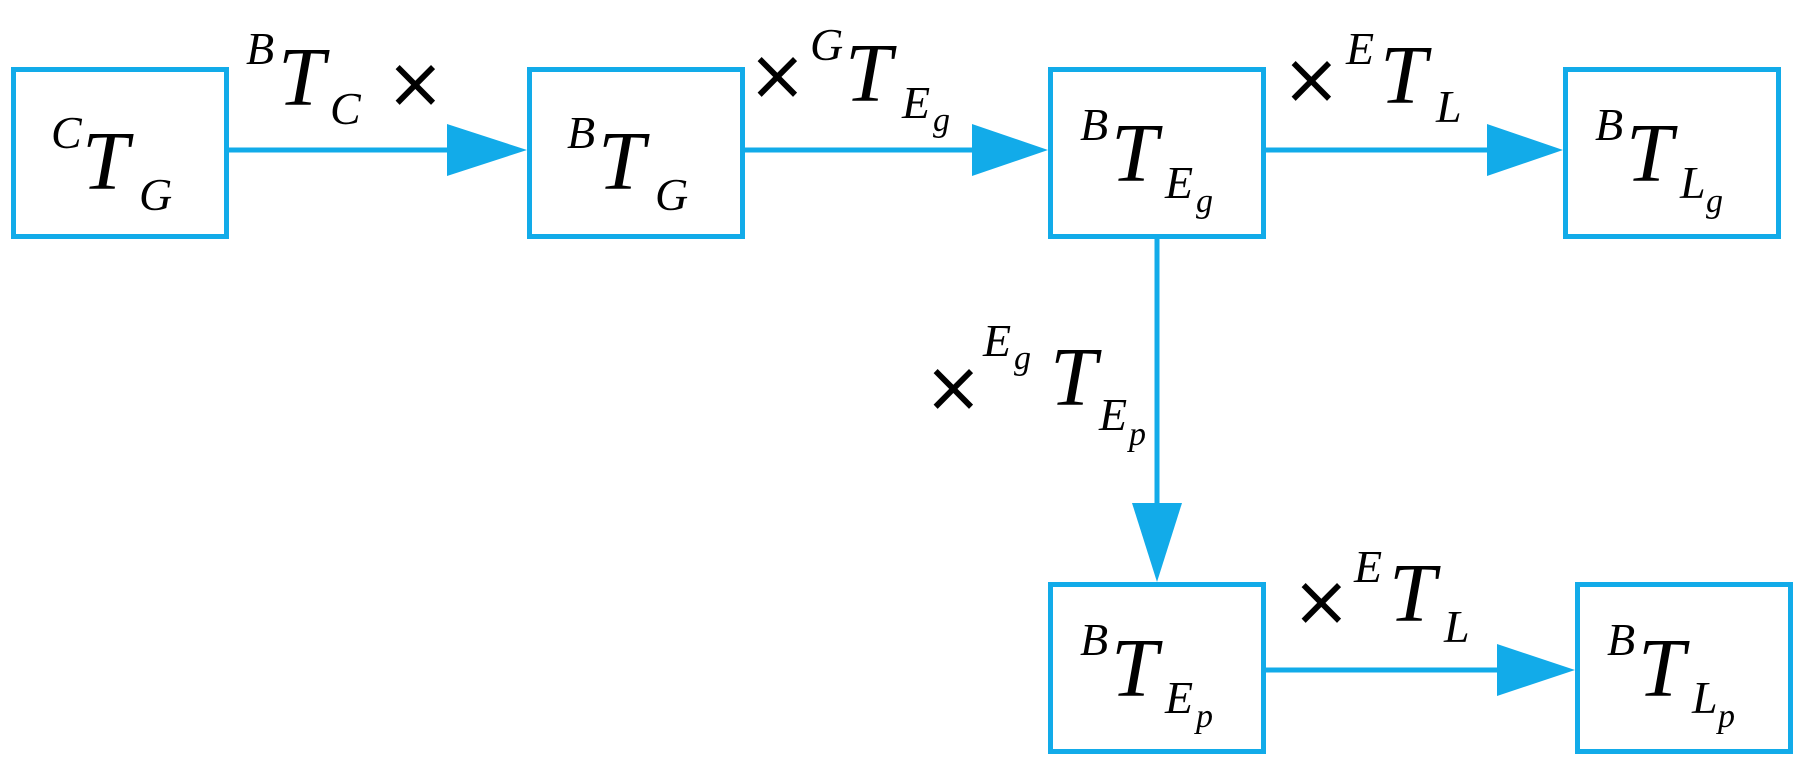 The width and height of the screenshot is (1805, 766). Describe the element at coordinates (868, 74) in the screenshot. I see `edge-label-btg-bteg-symbol: T` at that location.